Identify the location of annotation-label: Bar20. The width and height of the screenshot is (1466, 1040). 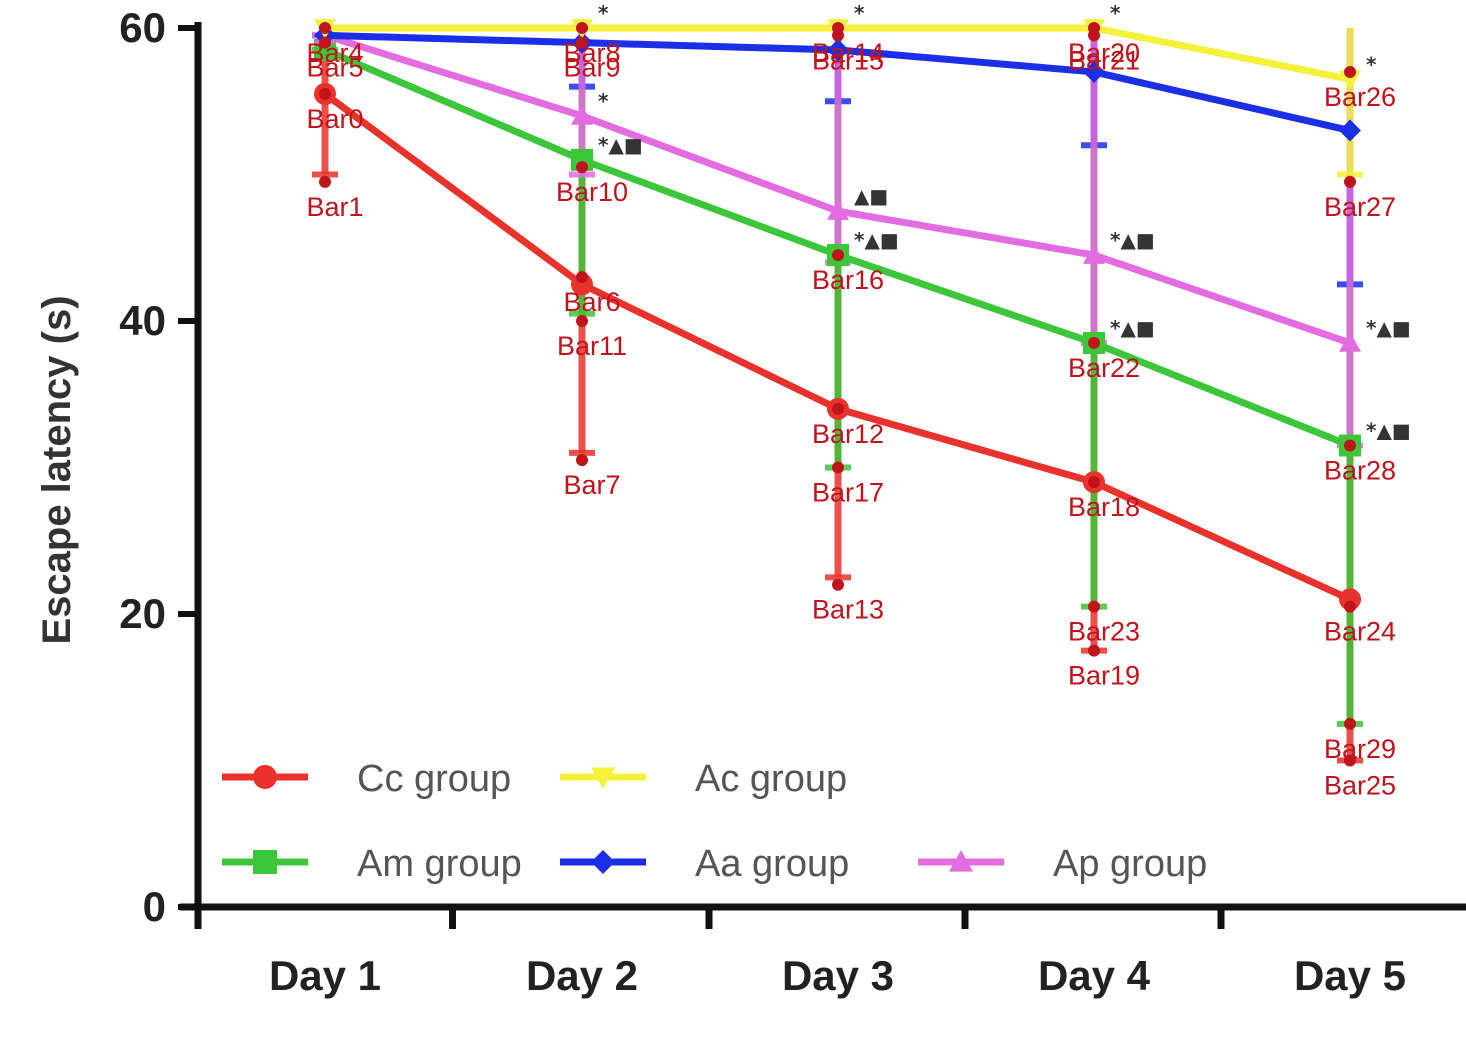
(1104, 53).